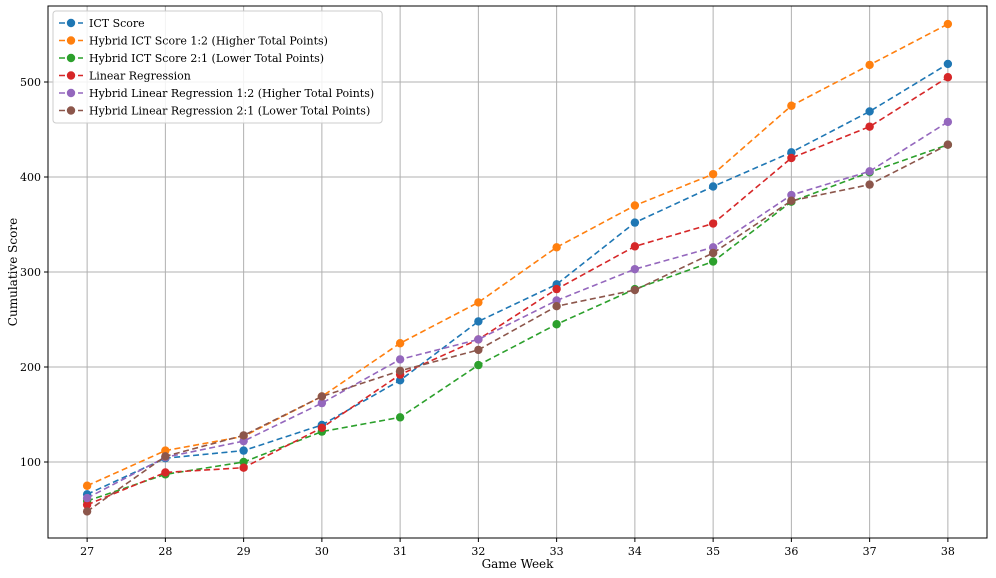 The image size is (996, 578). Describe the element at coordinates (30, 367) in the screenshot. I see `y-tick-label: 200` at that location.